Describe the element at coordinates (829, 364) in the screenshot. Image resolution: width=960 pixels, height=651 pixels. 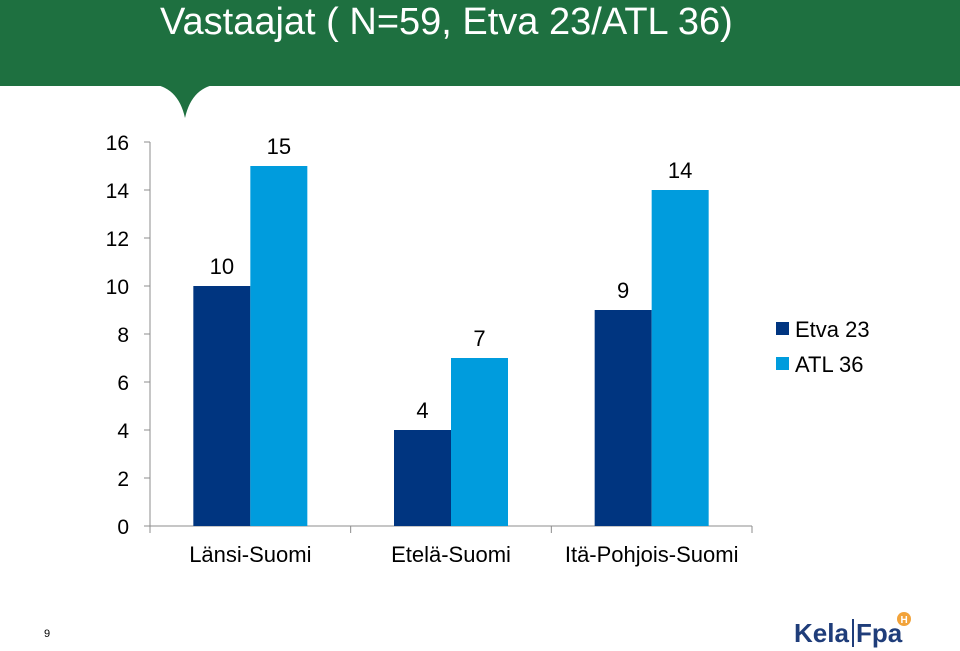
I see `legend-label: ATL 36` at that location.